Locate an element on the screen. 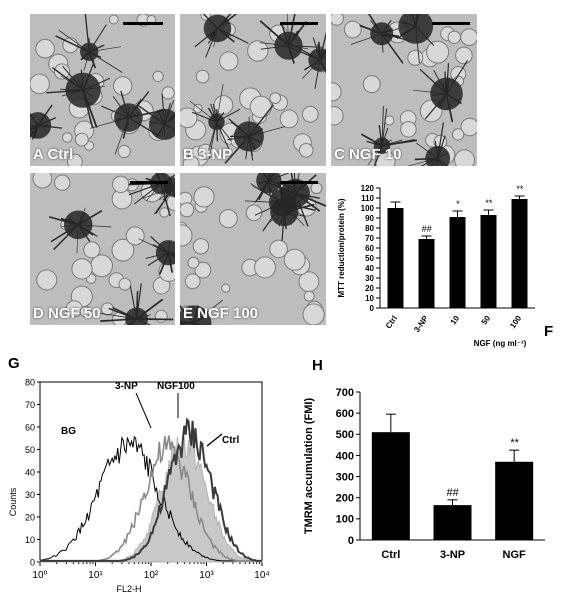  y-tick-label: 80 is located at coordinates (30, 383).